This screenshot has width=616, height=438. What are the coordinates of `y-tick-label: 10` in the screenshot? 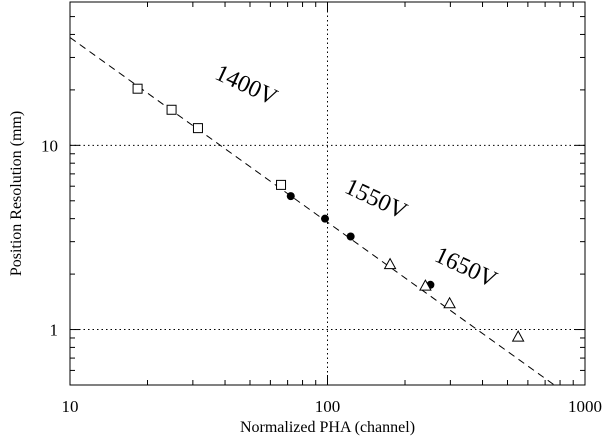 It's located at (49, 145).